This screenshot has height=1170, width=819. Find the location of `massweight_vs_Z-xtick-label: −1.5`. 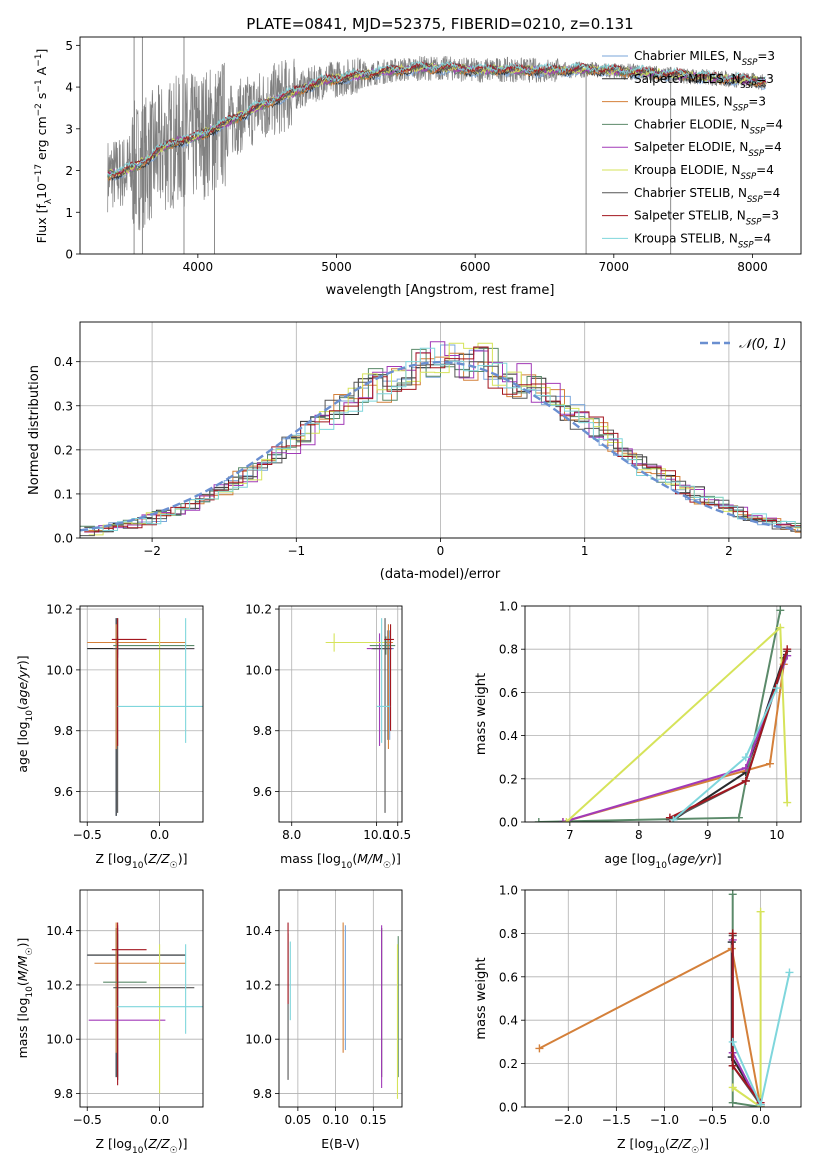

massweight_vs_Z-xtick-label: −1.5 is located at coordinates (616, 1120).